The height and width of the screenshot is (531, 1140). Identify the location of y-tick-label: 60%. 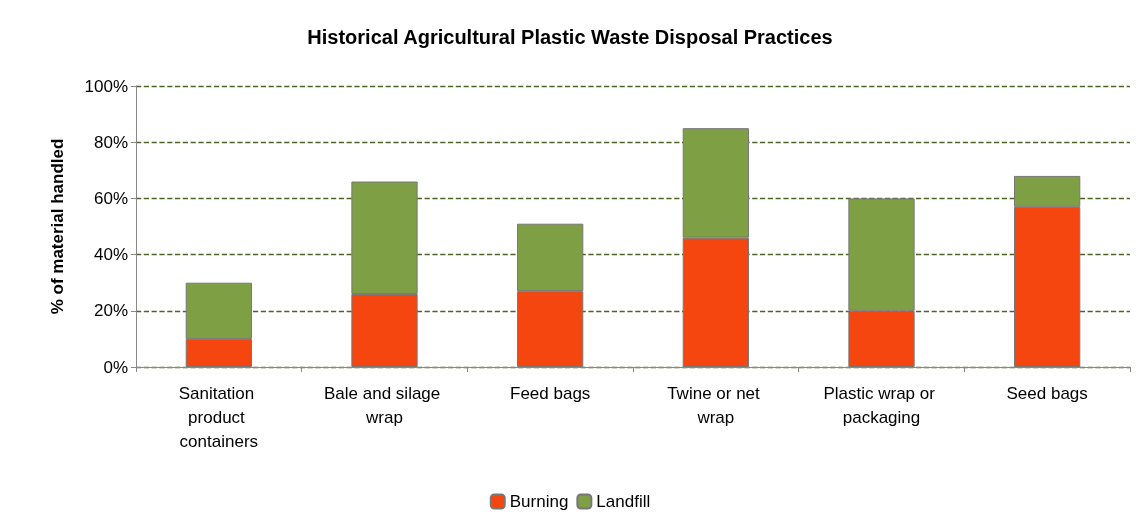
(110, 198).